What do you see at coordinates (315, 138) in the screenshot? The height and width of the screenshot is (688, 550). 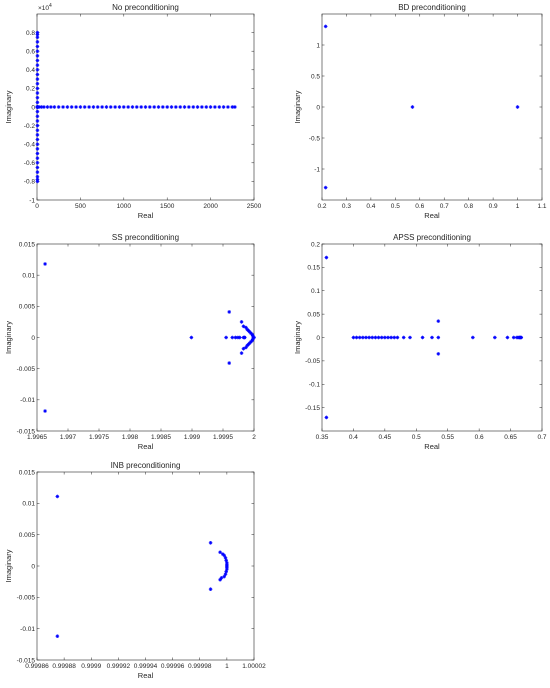 I see `y-tick-label: -0.5` at bounding box center [315, 138].